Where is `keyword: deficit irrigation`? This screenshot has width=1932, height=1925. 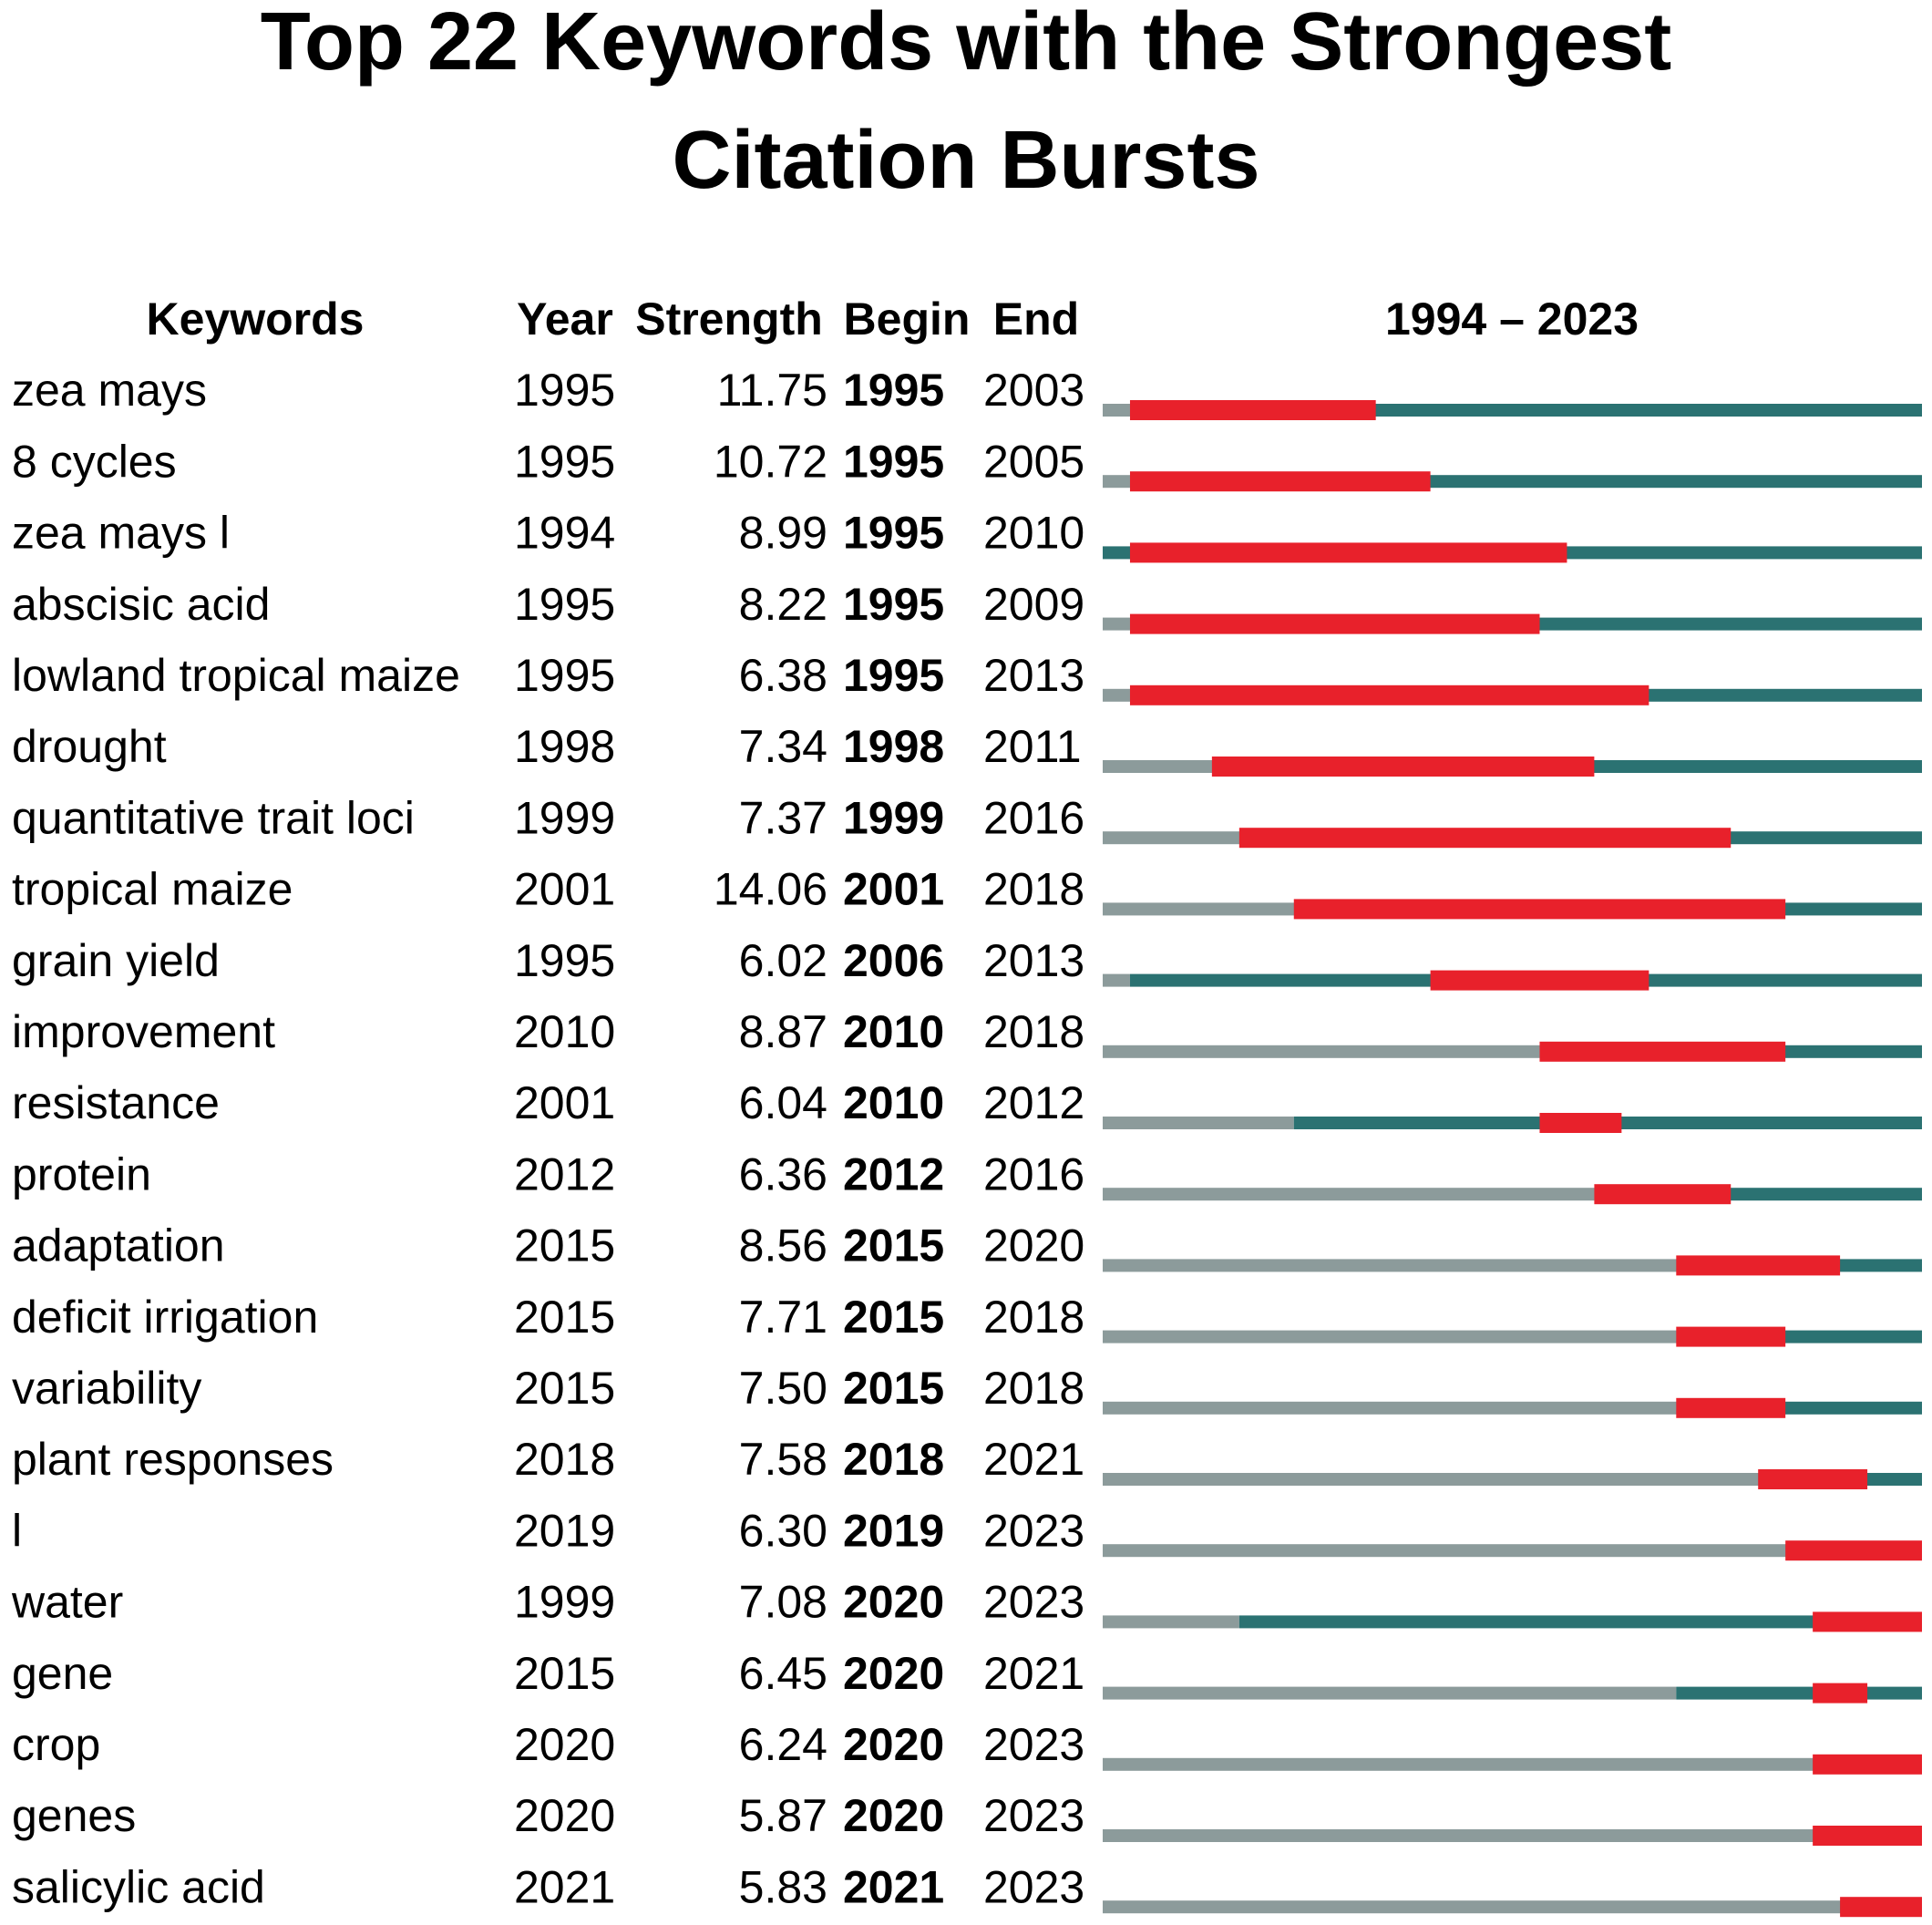
keyword: deficit irrigation is located at coordinates (165, 1317).